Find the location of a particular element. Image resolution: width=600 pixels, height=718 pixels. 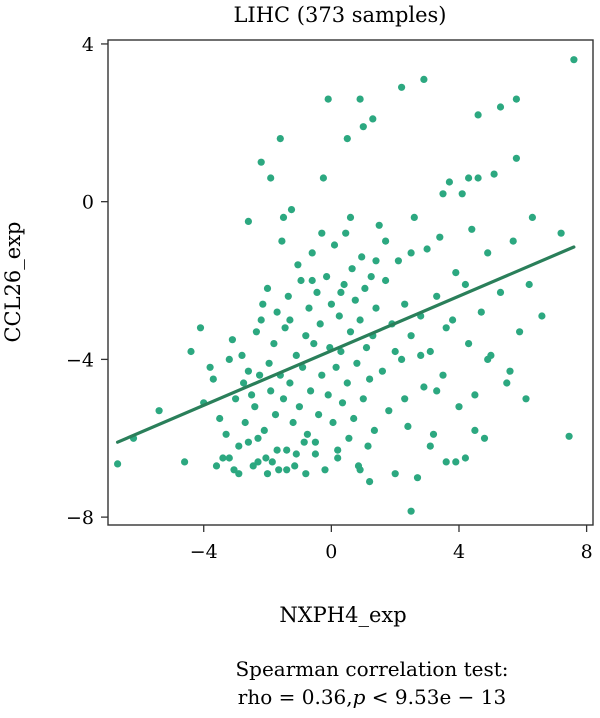

p-value: < 9.53e − 13 is located at coordinates (435, 697).